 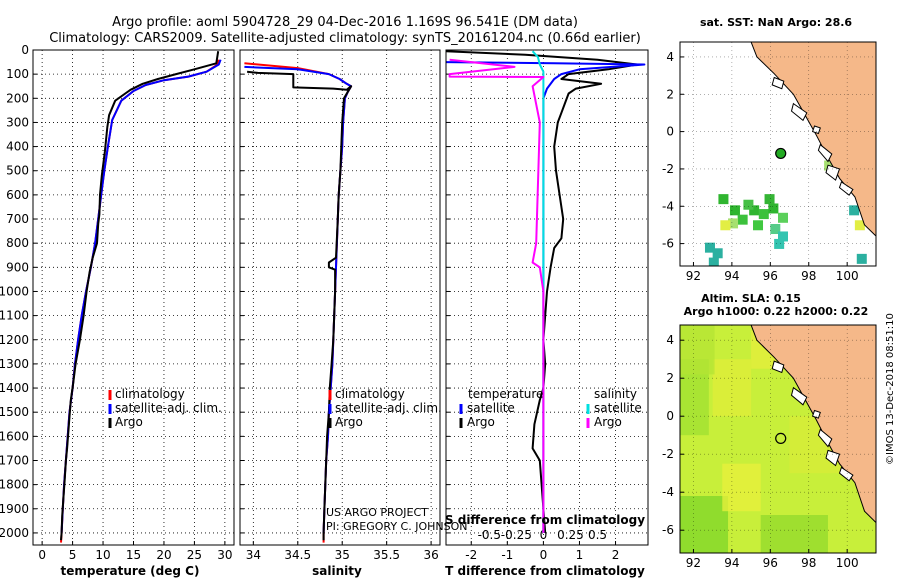 What do you see at coordinates (618, 408) in the screenshot?
I see `legend-label: satellite` at bounding box center [618, 408].